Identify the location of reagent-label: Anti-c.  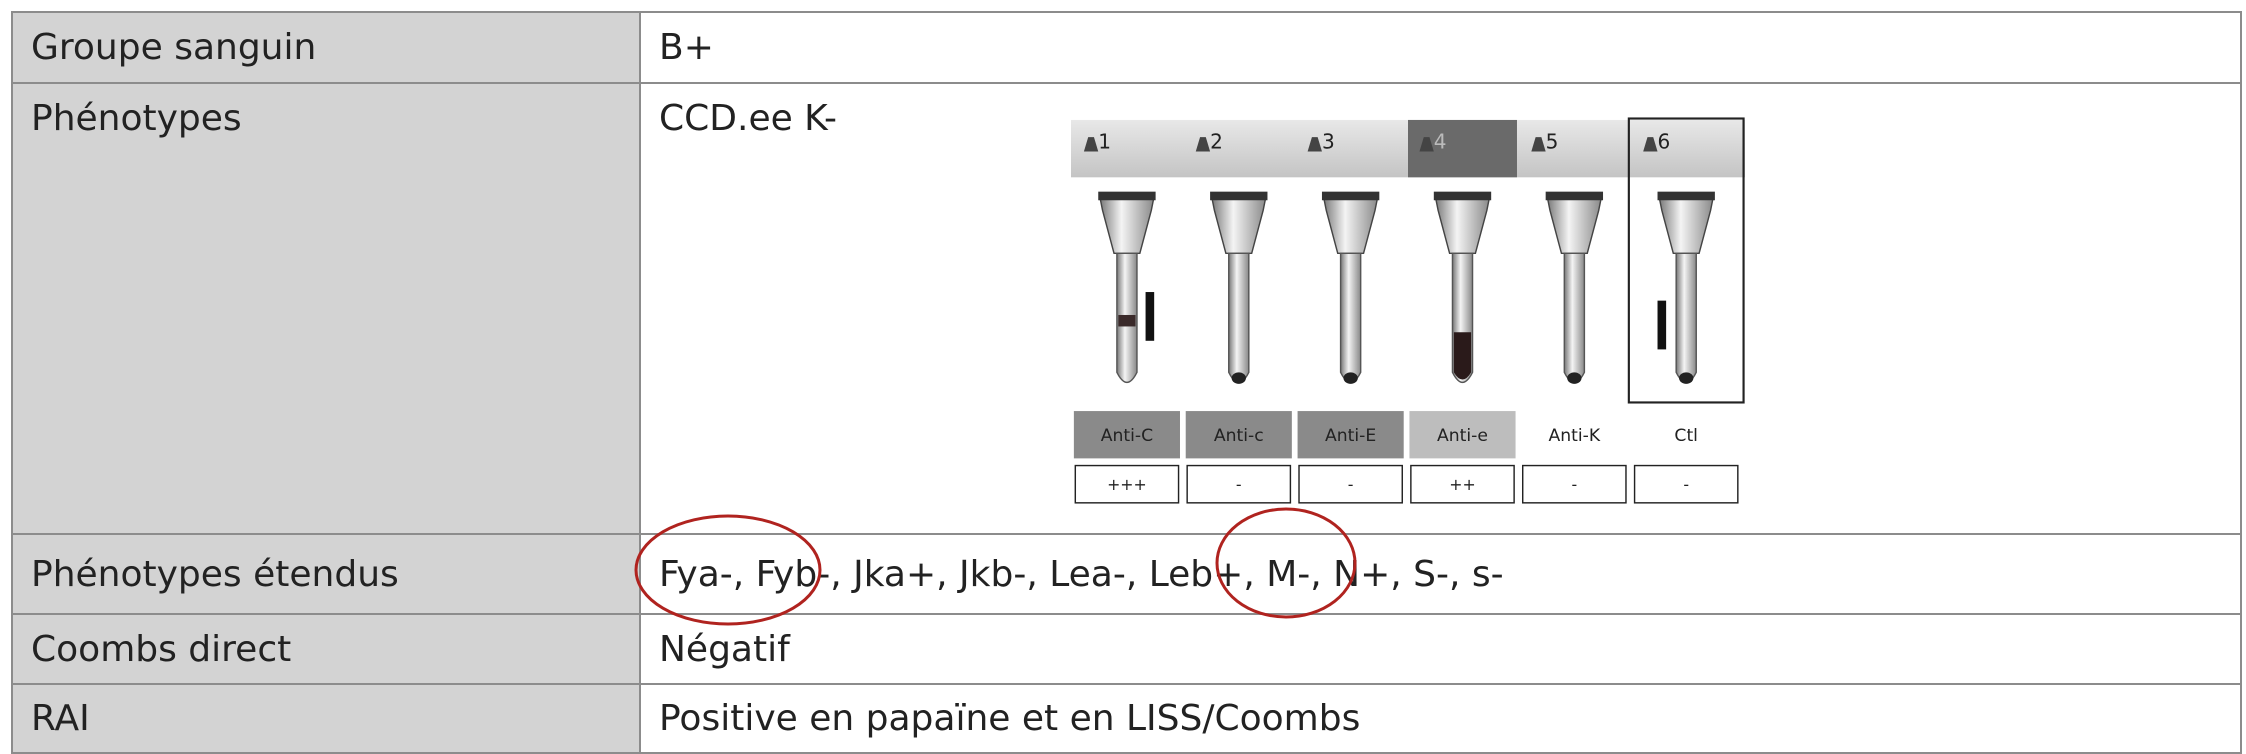
(1239, 436).